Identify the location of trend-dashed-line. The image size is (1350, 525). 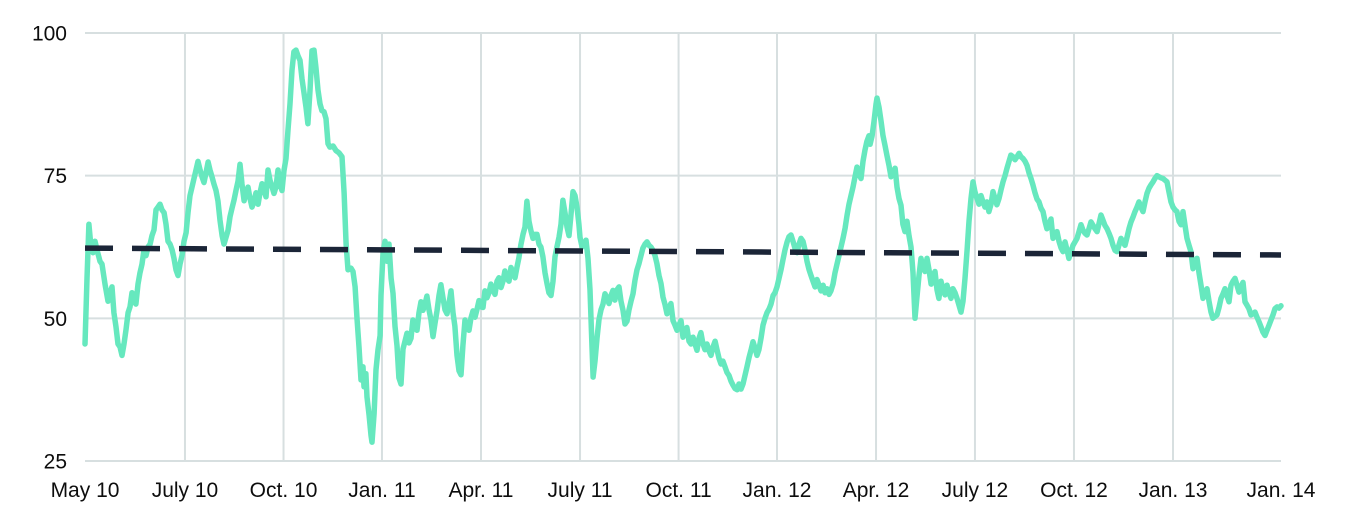
(683, 251).